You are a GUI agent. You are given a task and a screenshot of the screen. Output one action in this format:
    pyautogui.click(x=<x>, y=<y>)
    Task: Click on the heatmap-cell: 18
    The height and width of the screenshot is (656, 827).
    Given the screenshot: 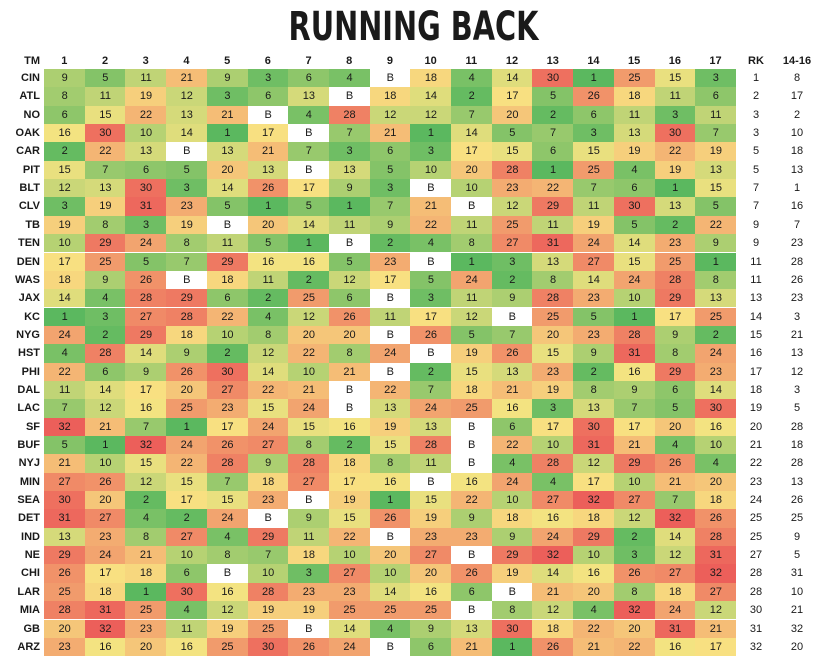 What is the action you would take?
    pyautogui.click(x=594, y=518)
    